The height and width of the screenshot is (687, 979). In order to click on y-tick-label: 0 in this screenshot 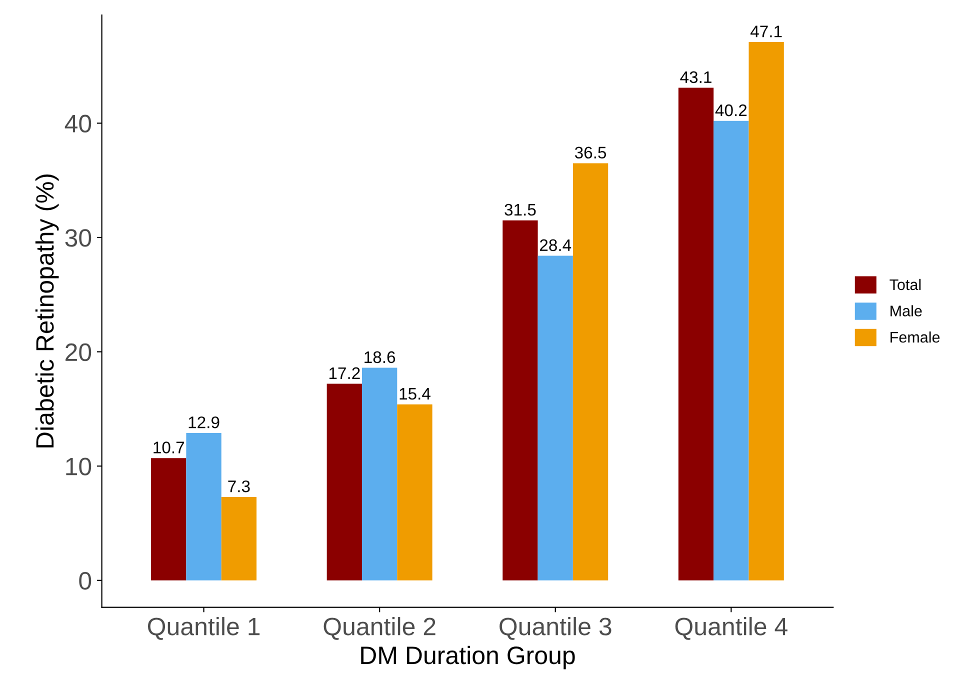, I will do `click(85, 581)`.